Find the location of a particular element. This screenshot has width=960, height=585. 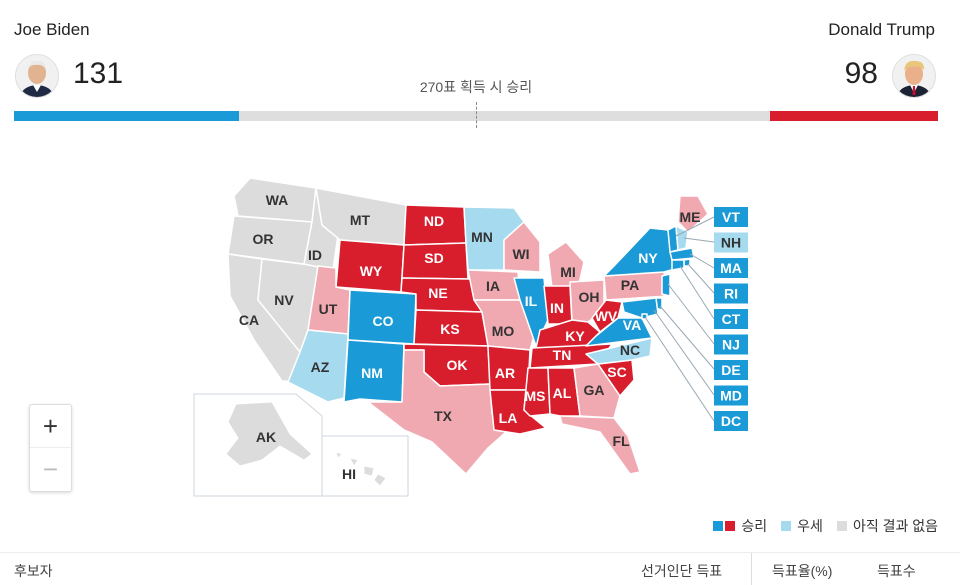

state-label-ok: OK is located at coordinates (457, 365).